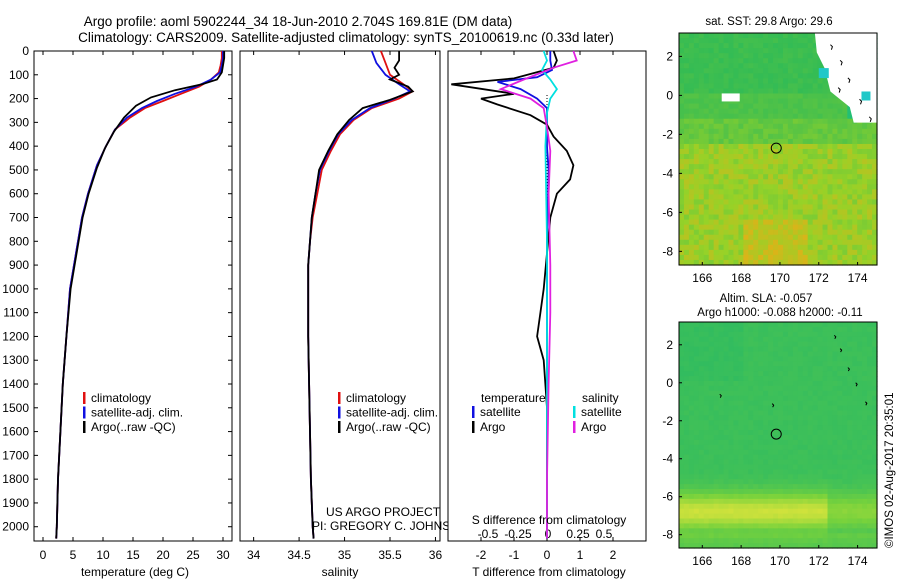 This screenshot has width=900, height=585. Describe the element at coordinates (19, 194) in the screenshot. I see `y-tick-label: 600` at that location.